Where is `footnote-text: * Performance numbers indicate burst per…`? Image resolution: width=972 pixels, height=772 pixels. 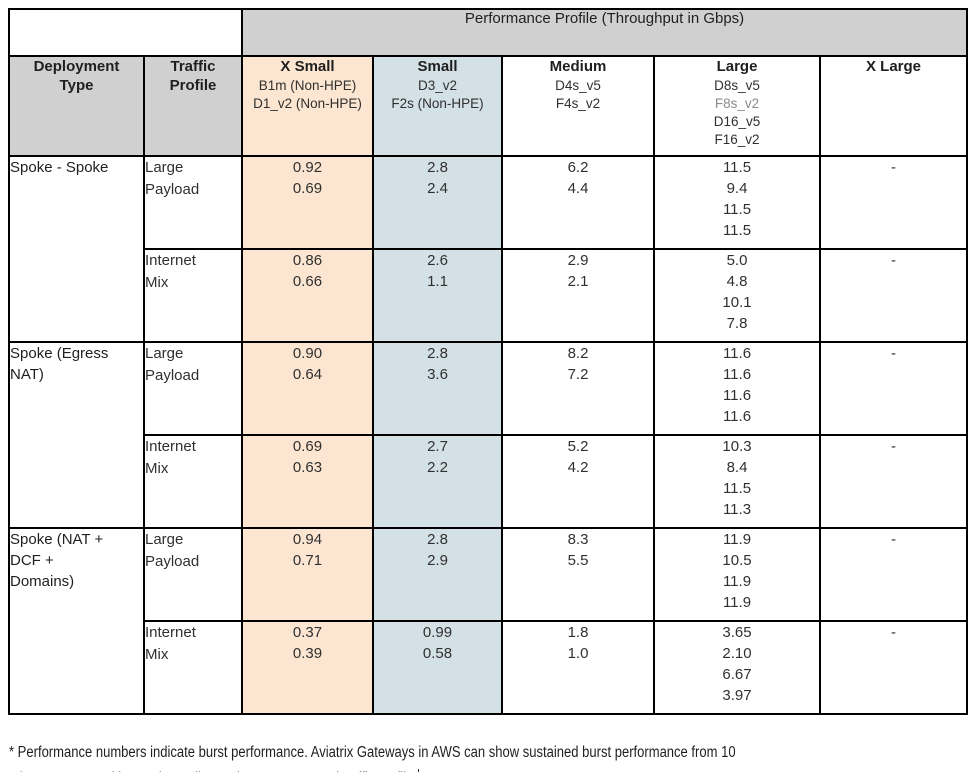
footnote-text: * Performance numbers indicate burst per… is located at coordinates (372, 758).